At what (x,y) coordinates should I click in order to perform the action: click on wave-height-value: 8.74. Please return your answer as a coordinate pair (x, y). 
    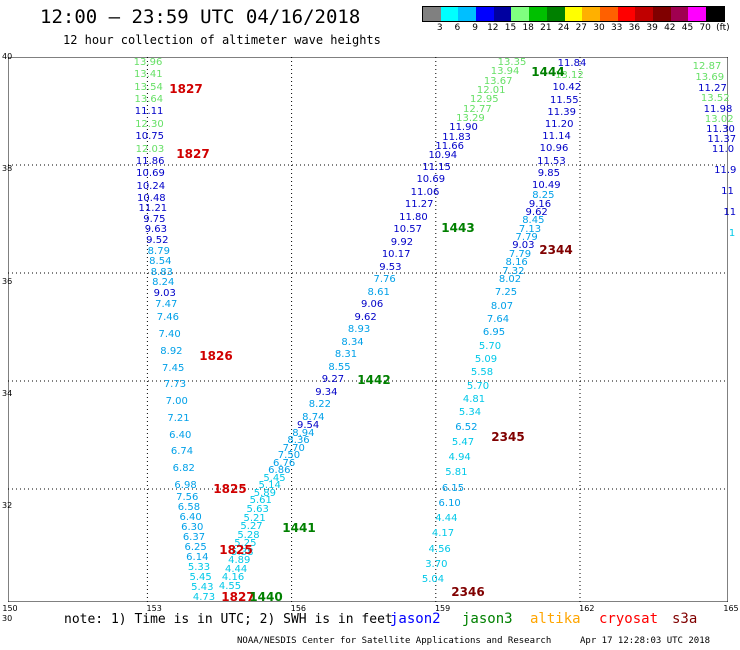
    Looking at the image, I should click on (313, 417).